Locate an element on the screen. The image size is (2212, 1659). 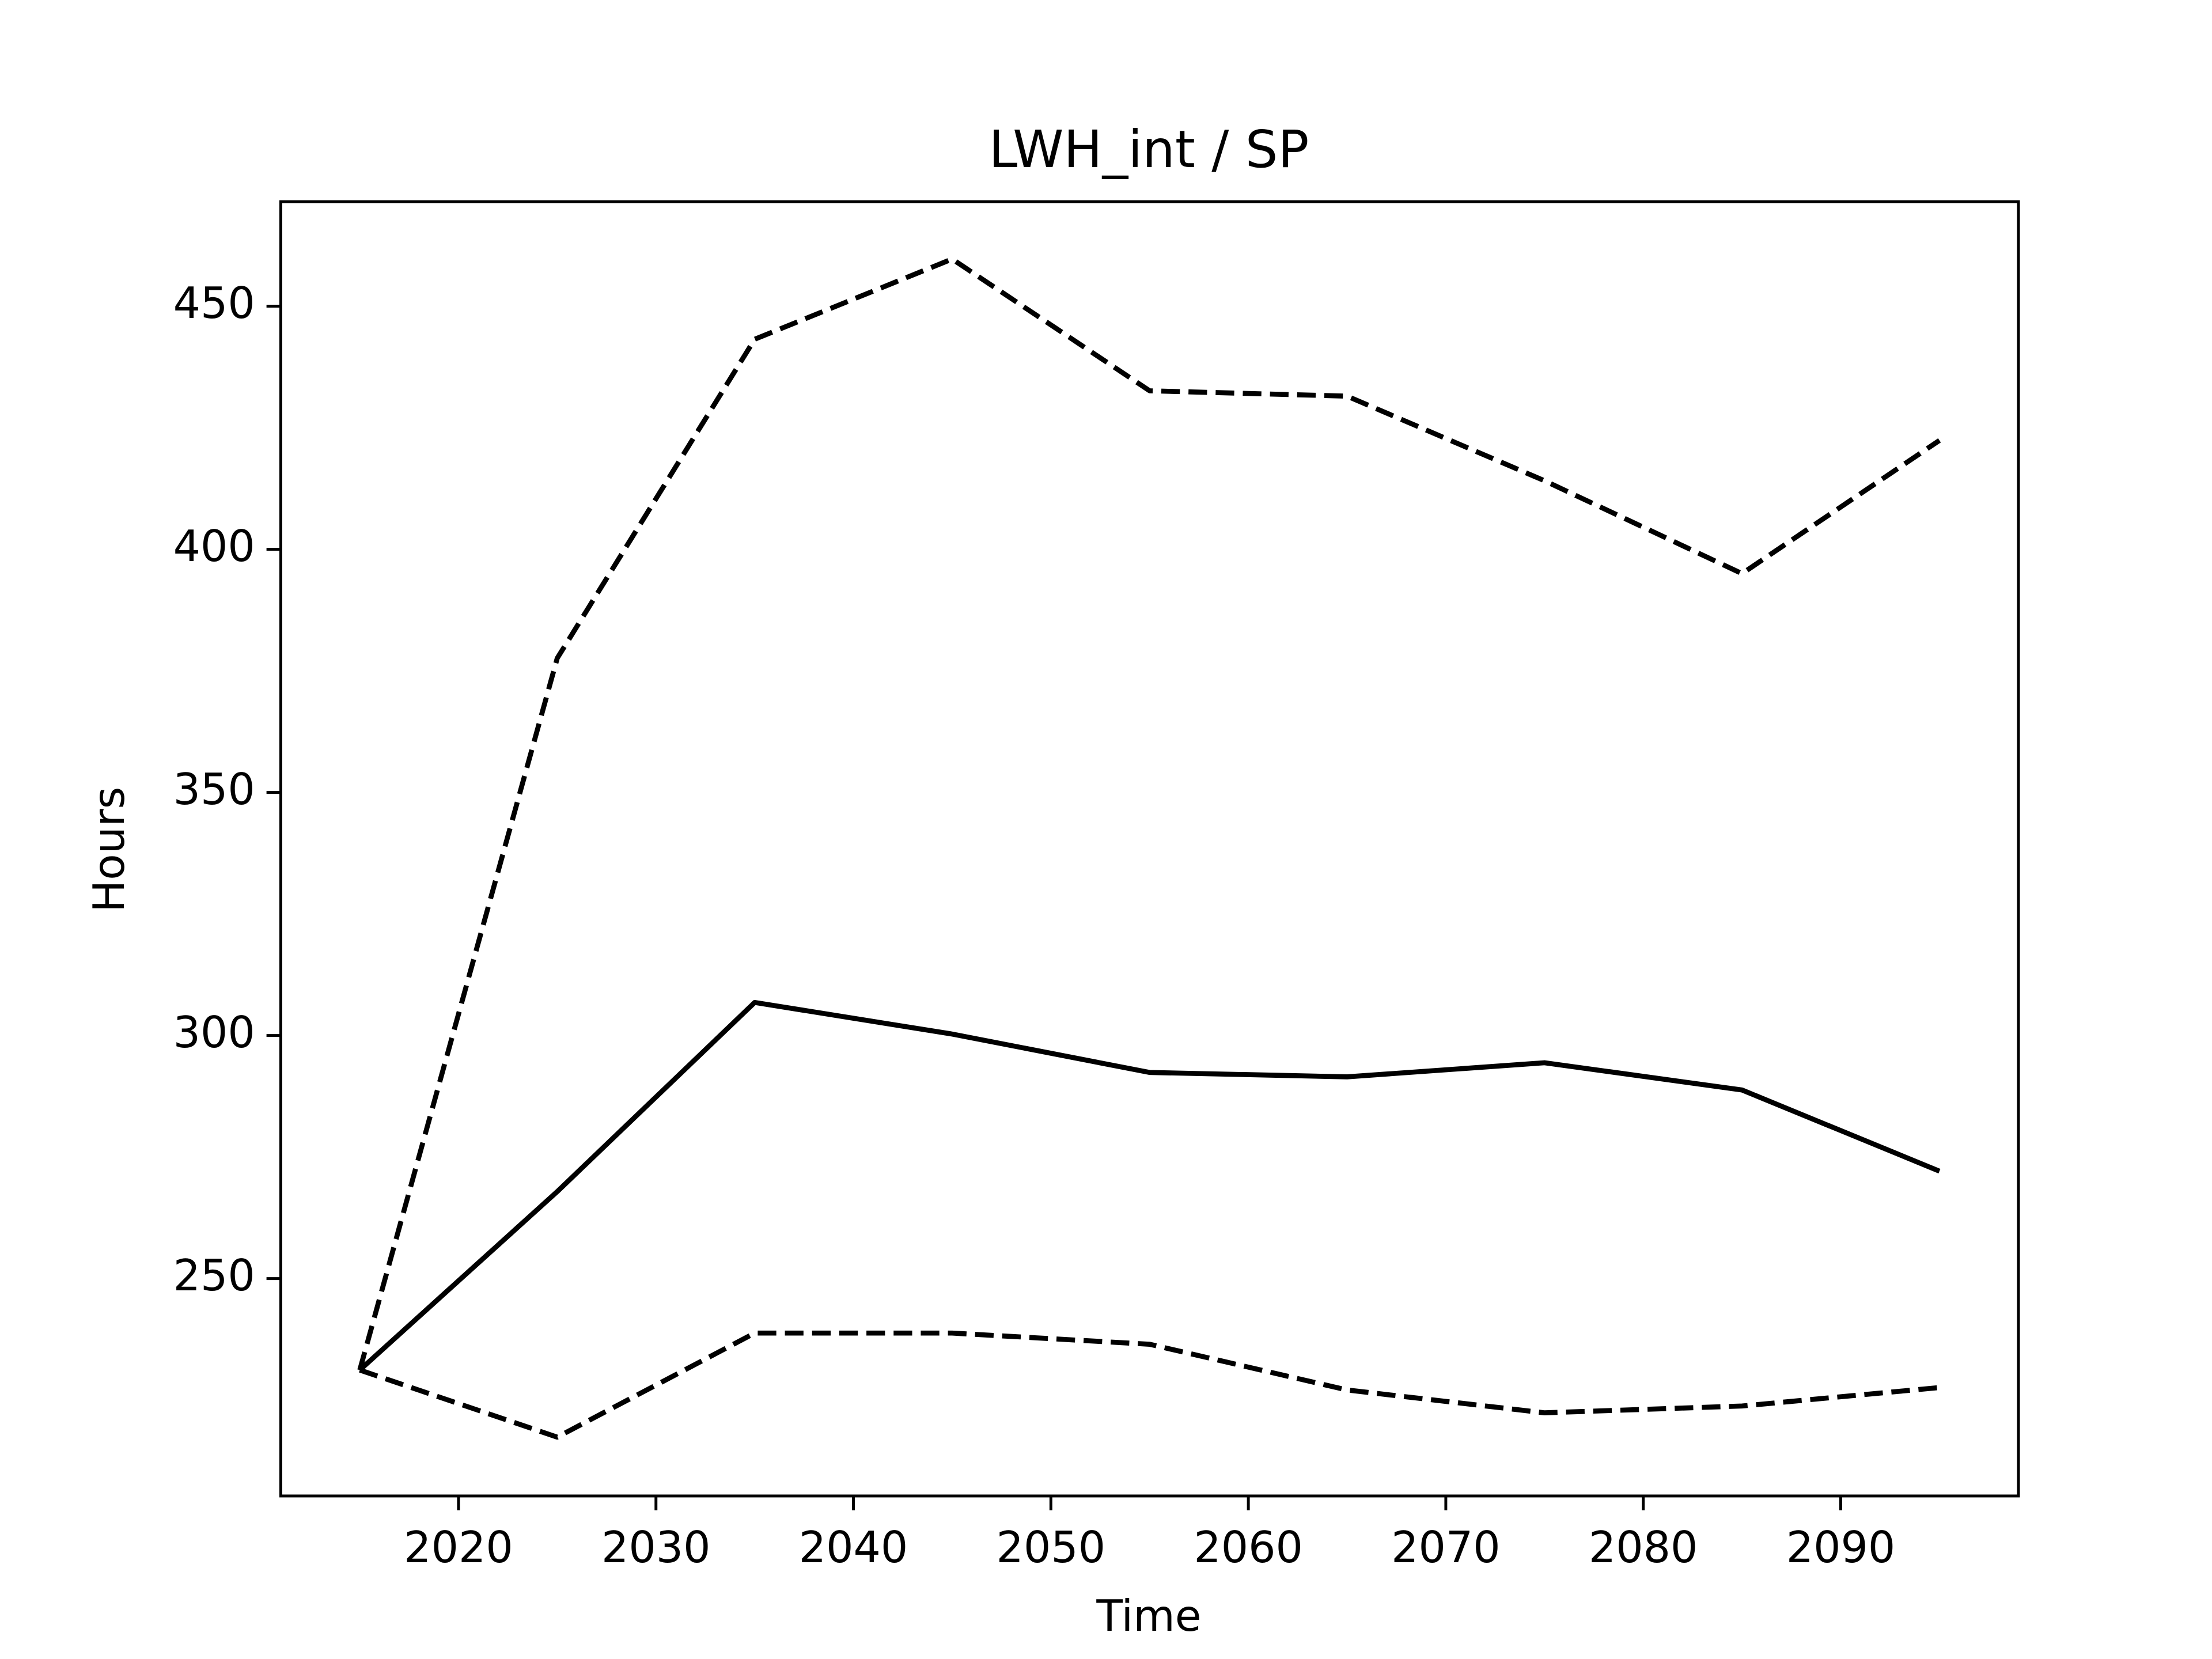
x-tick-label: 2030 is located at coordinates (656, 1547).